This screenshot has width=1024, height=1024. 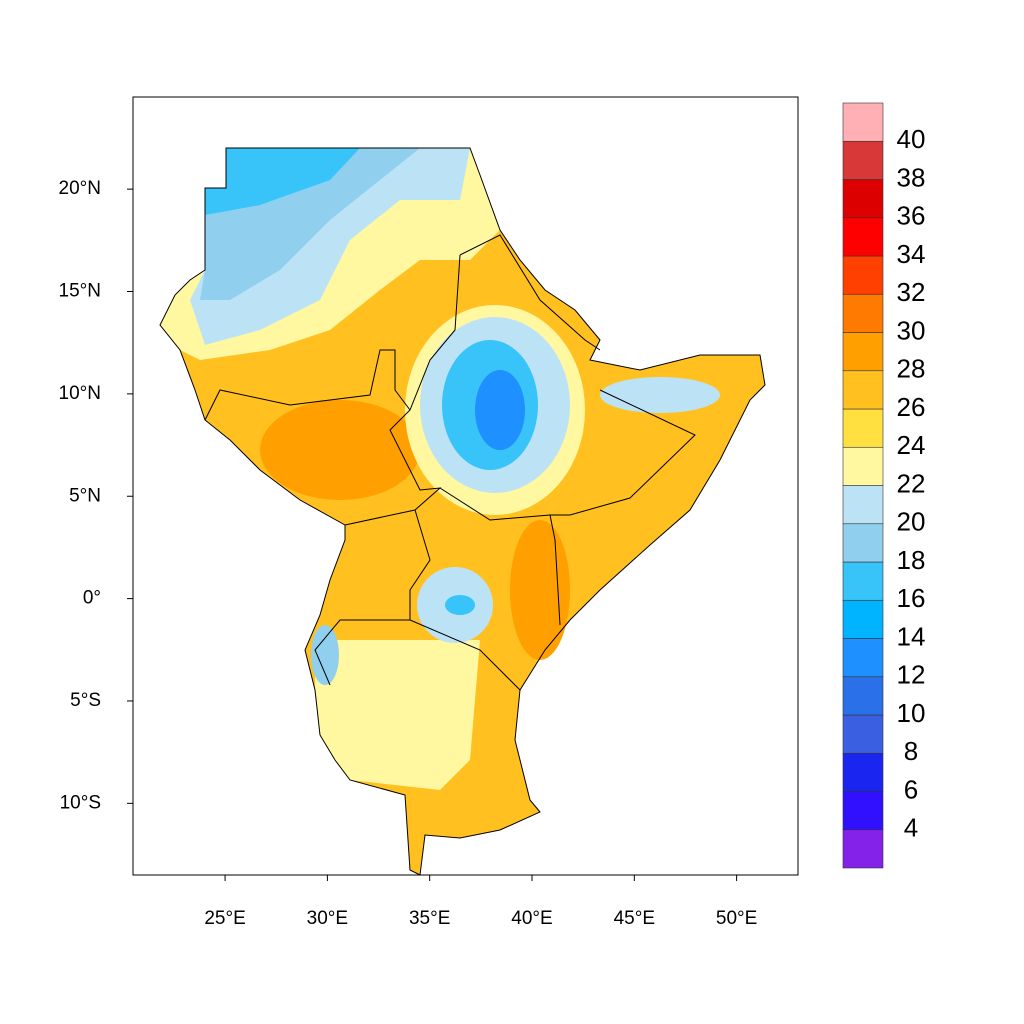 I want to click on y-tick-label: 20°N, so click(x=80, y=188).